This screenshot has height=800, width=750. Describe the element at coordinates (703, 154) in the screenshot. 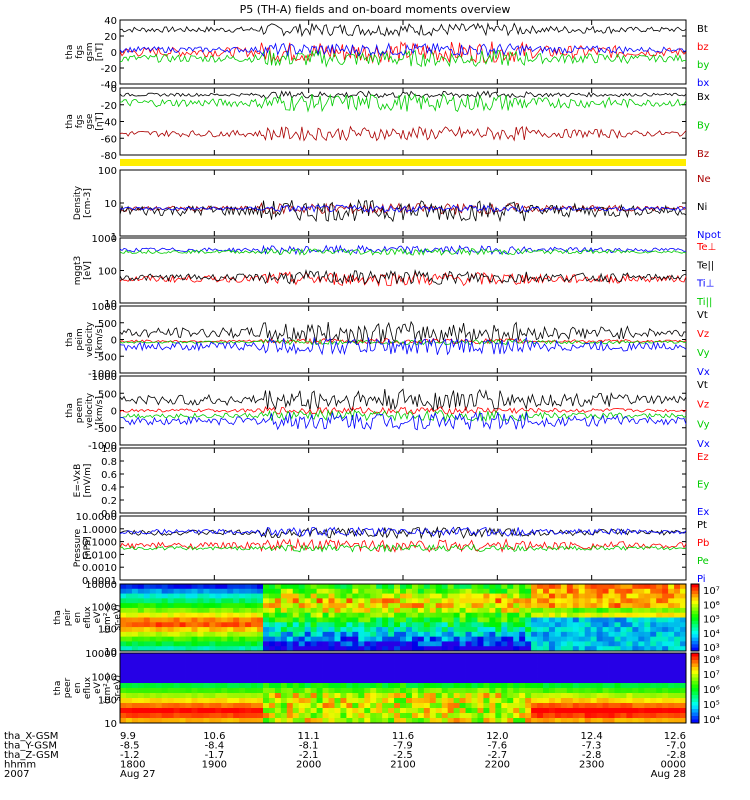

I see `legend-label: Bz` at that location.